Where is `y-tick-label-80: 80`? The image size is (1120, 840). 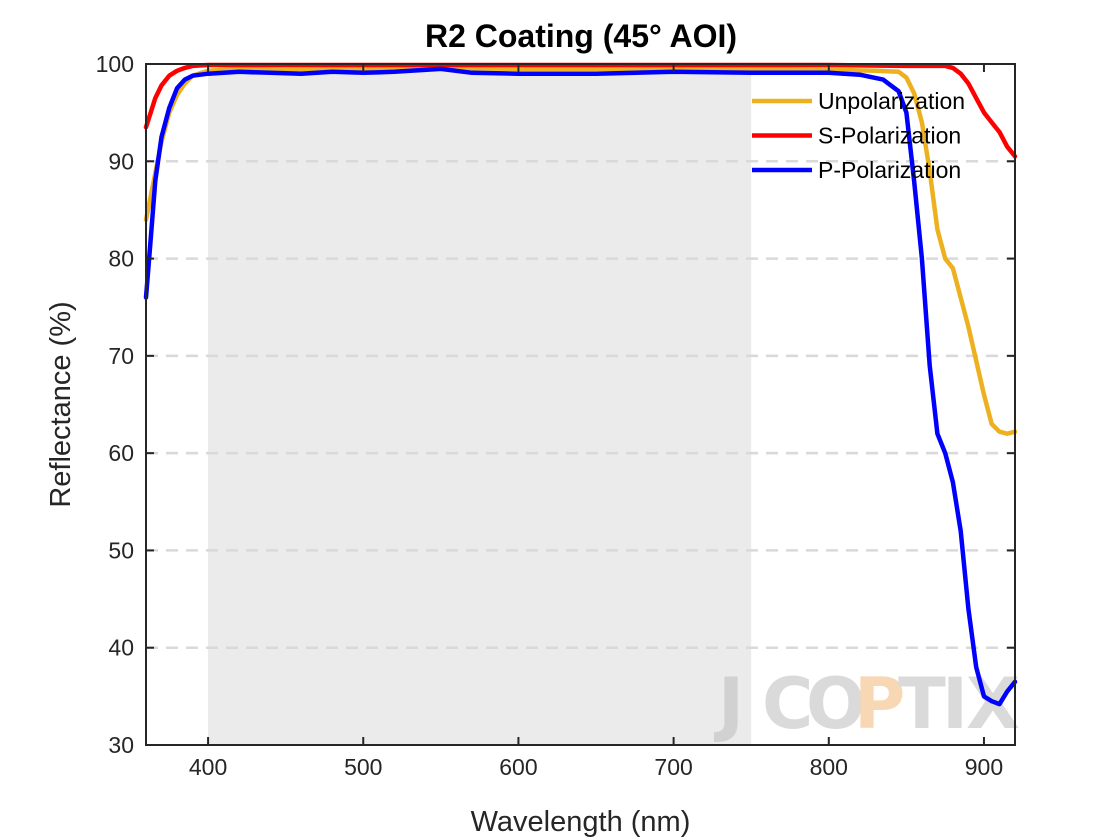
y-tick-label-80: 80 is located at coordinates (121, 259).